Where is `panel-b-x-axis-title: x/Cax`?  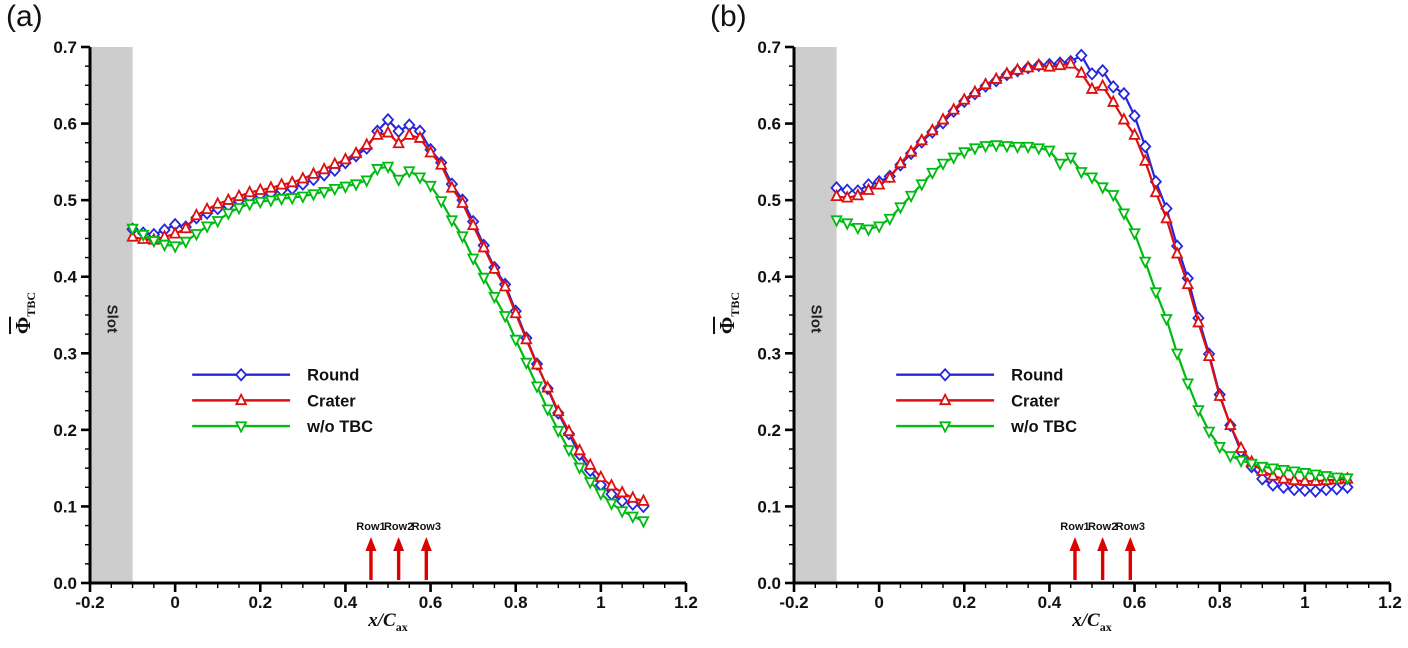 panel-b-x-axis-title: x/Cax is located at coordinates (1074, 622).